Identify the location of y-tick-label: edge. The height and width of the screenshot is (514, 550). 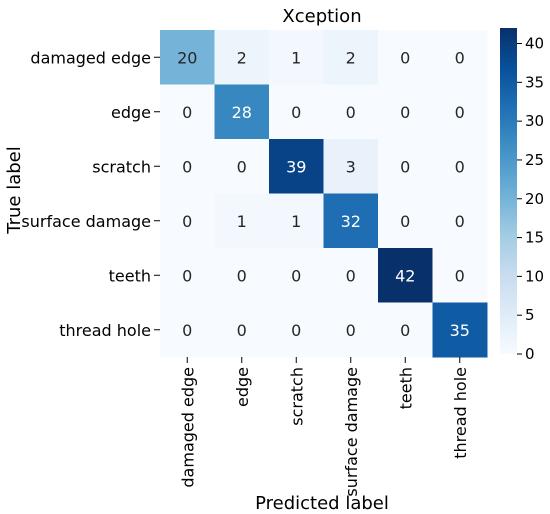
(131, 112).